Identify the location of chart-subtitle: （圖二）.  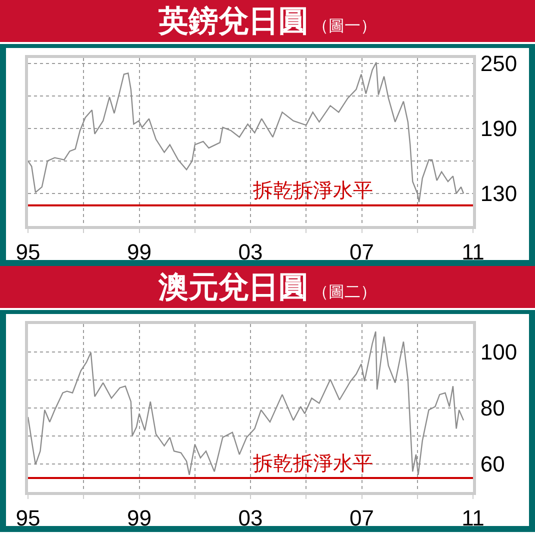
(344, 292).